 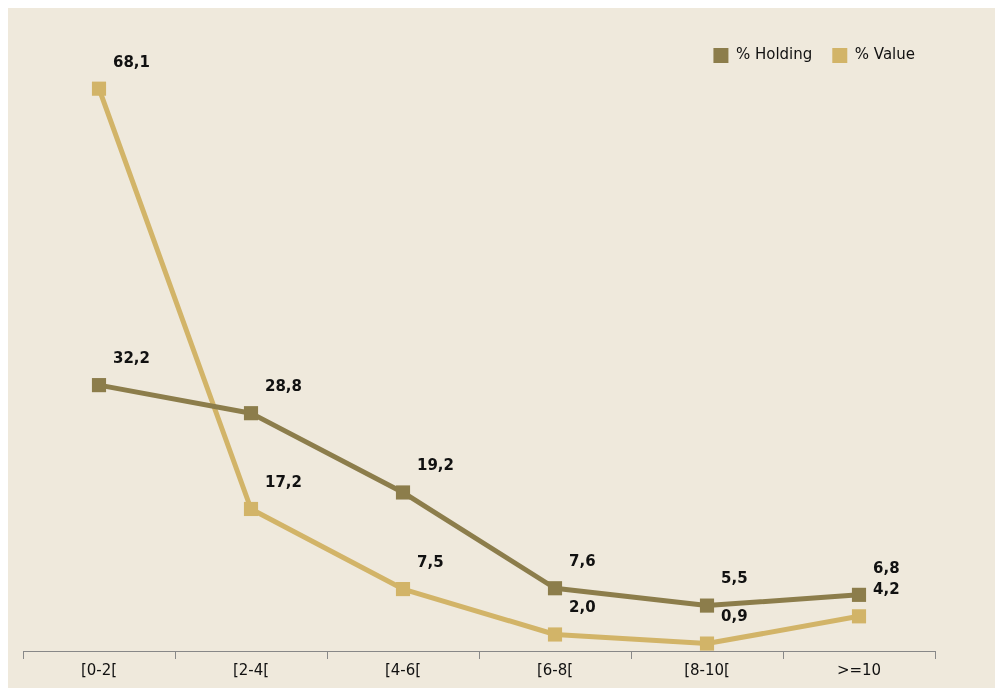 I want to click on data-label: 32,2, so click(x=132, y=358).